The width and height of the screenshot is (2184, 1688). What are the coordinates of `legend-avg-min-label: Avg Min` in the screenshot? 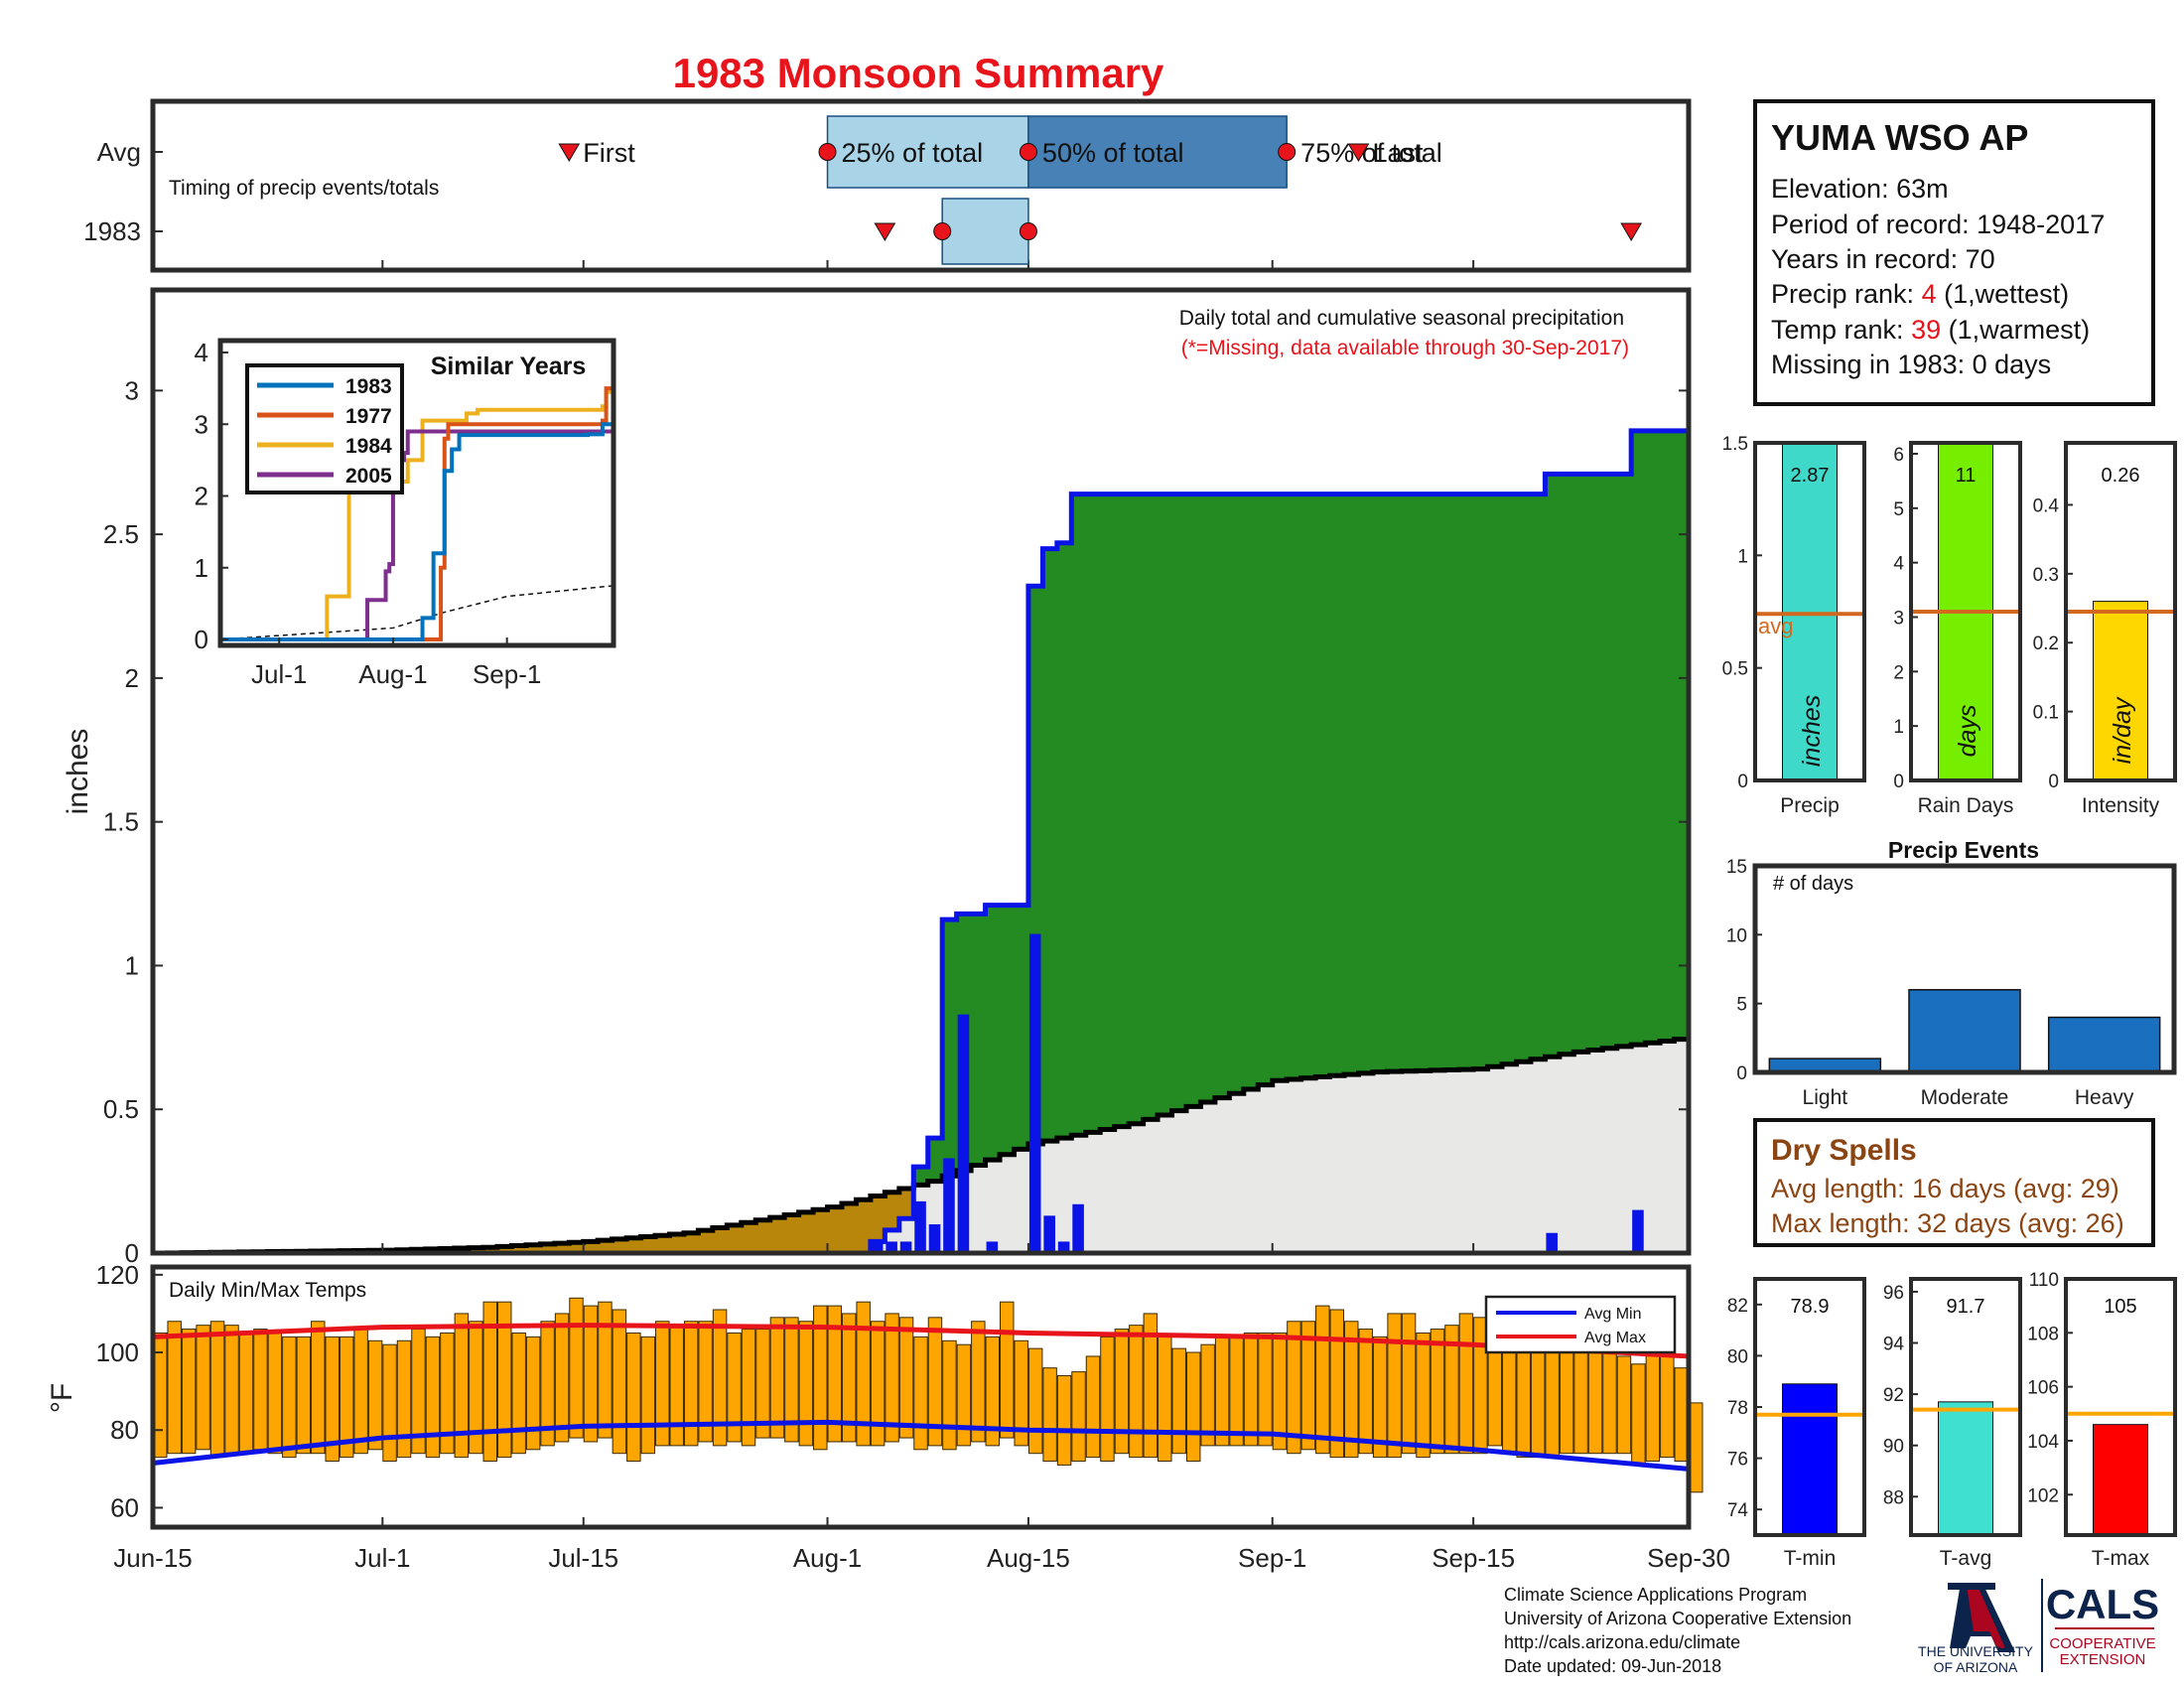 It's located at (1613, 1314).